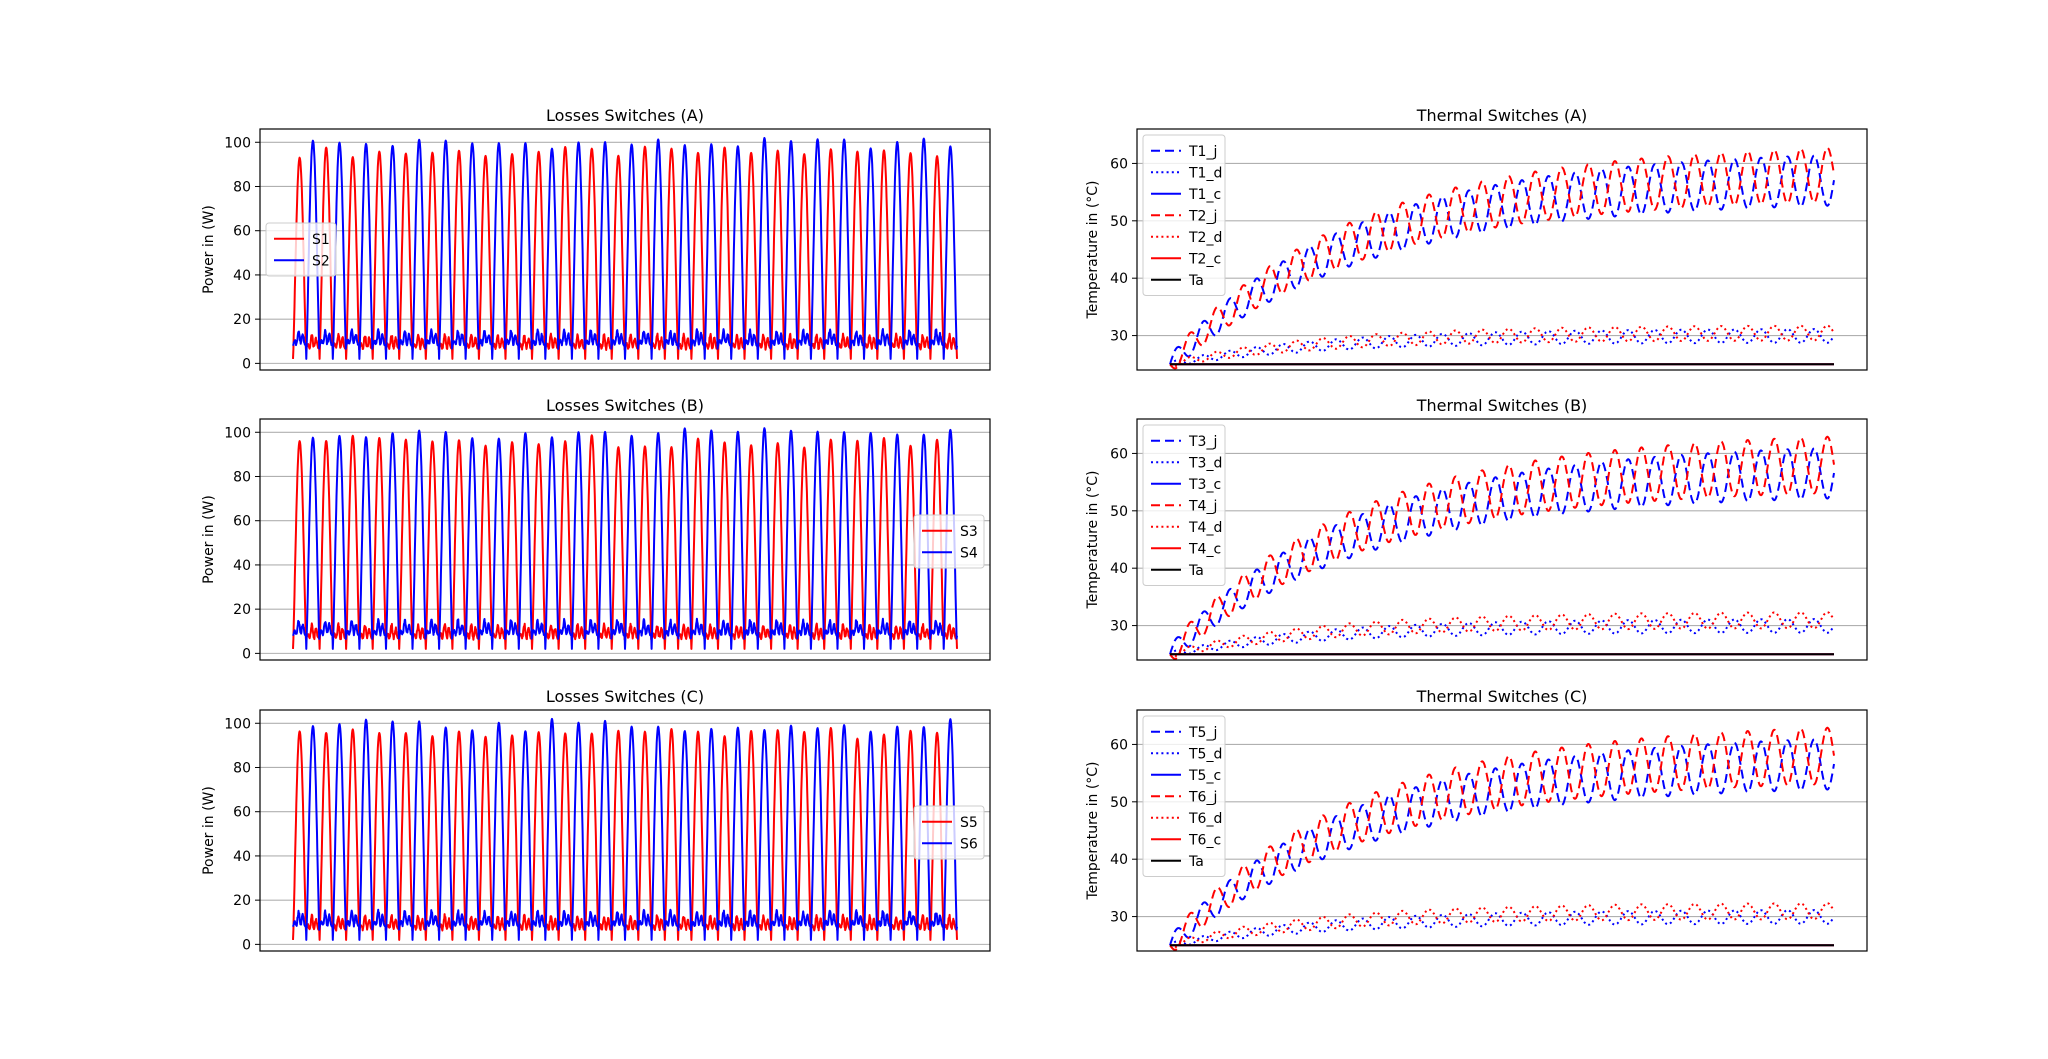  I want to click on series-t4_d, so click(1502, 634).